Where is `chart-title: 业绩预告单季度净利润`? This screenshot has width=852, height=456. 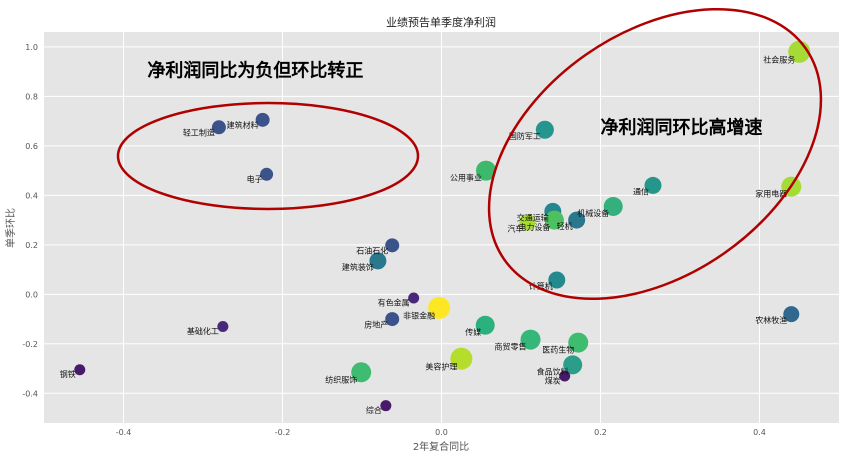 chart-title: 业绩预告单季度净利润 is located at coordinates (441, 22).